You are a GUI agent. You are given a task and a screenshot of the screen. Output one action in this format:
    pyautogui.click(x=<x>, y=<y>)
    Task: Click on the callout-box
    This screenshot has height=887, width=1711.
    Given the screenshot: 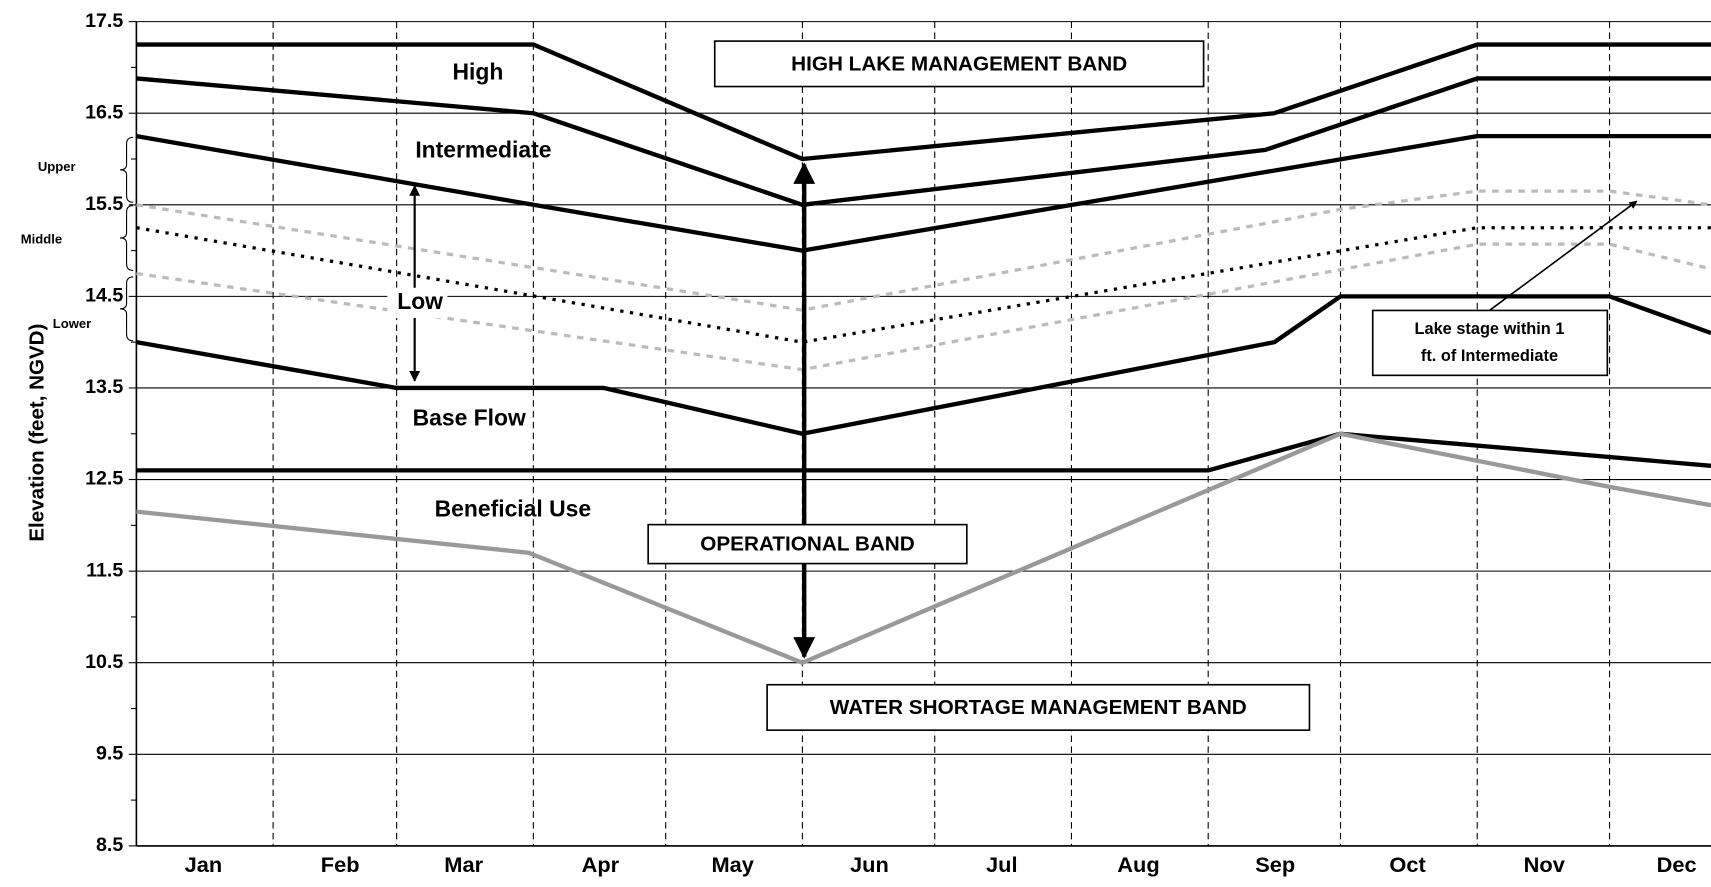 What is the action you would take?
    pyautogui.click(x=1490, y=343)
    